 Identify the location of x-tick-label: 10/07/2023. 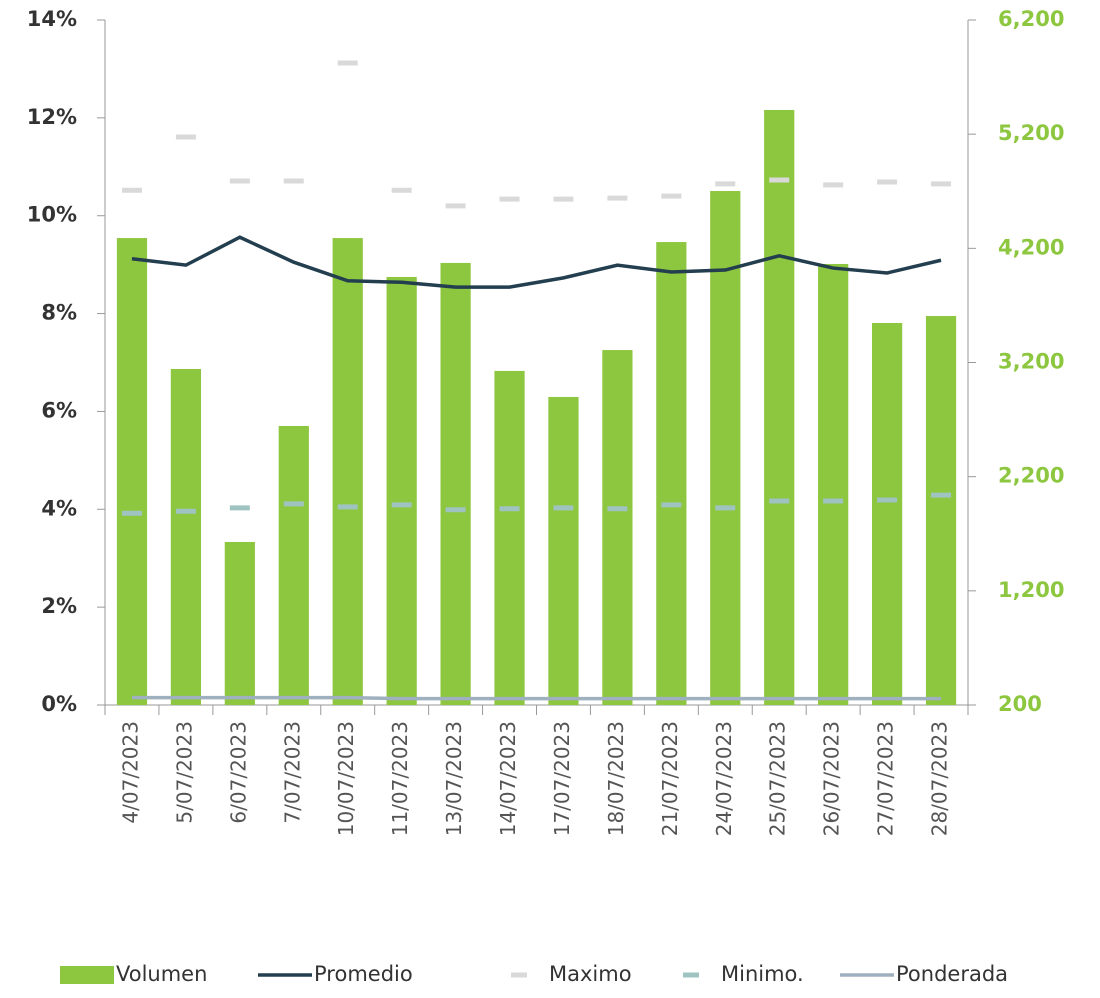
(346, 778).